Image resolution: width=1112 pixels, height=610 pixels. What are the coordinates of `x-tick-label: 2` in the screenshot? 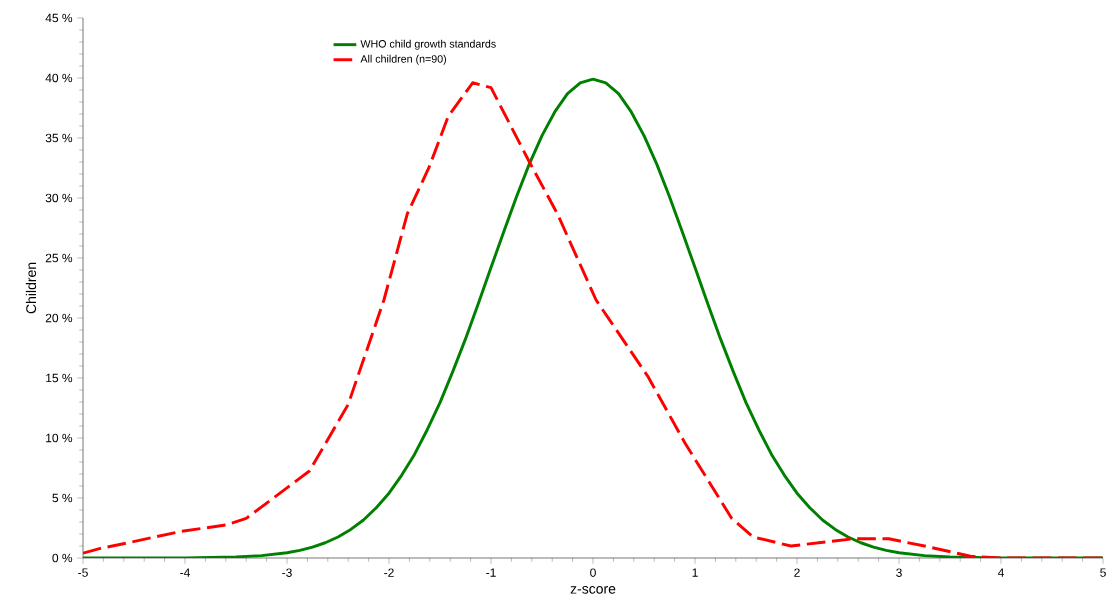 It's located at (797, 572).